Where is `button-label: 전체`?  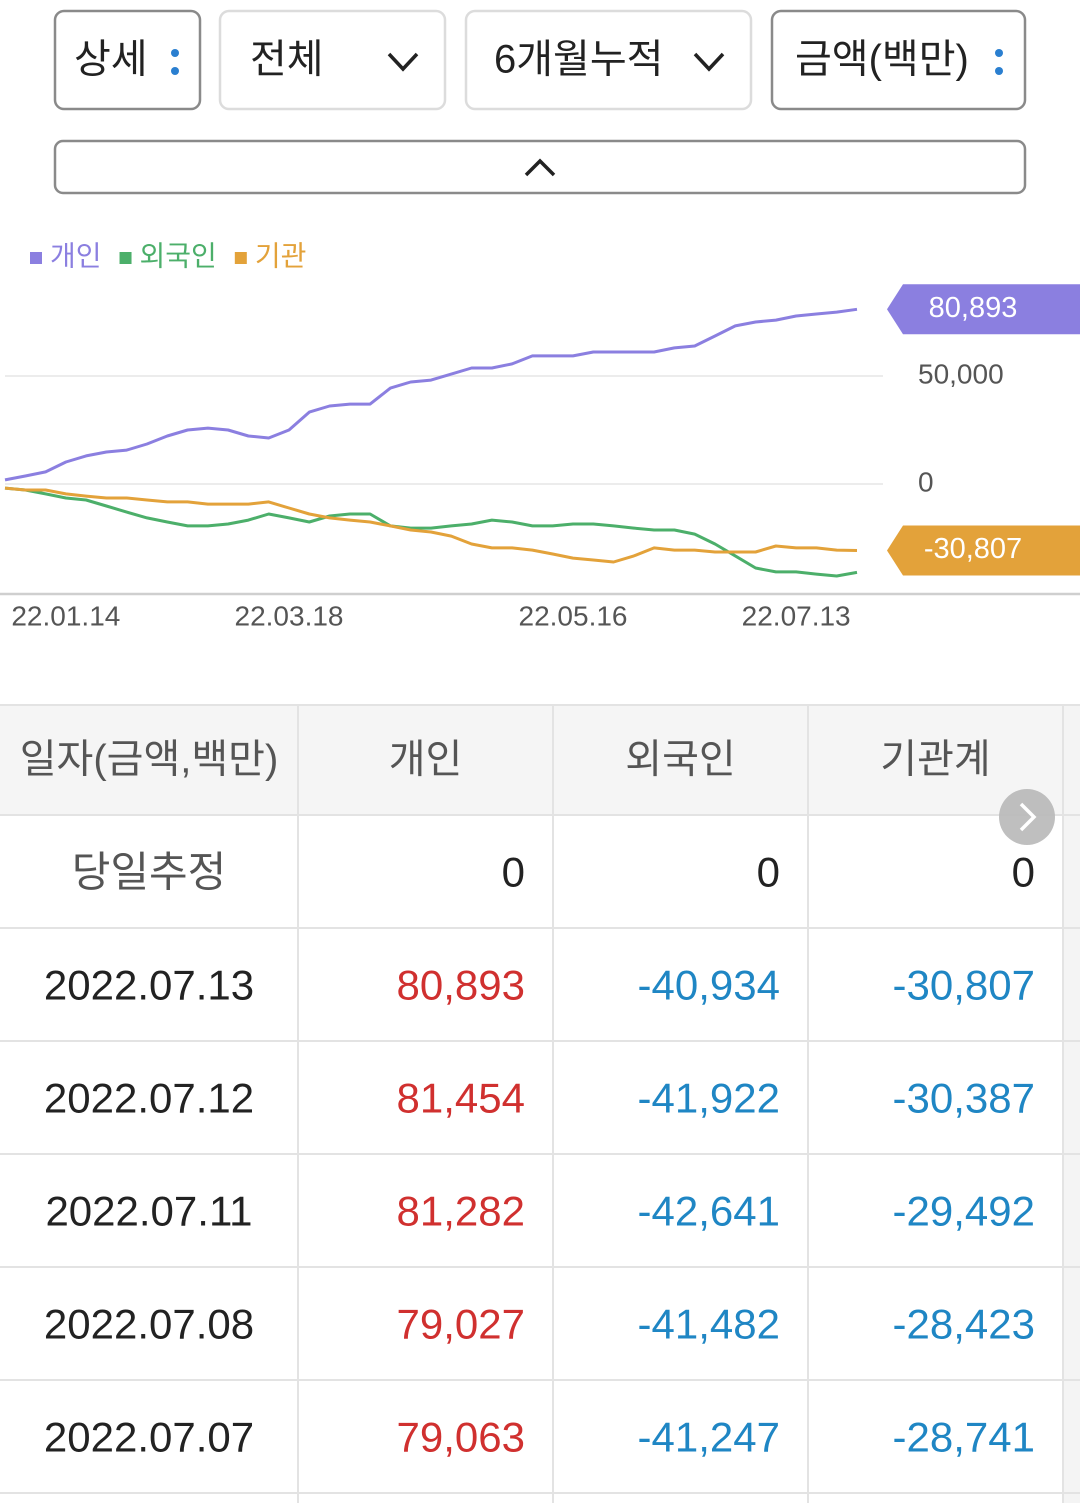 button-label: 전체 is located at coordinates (287, 60).